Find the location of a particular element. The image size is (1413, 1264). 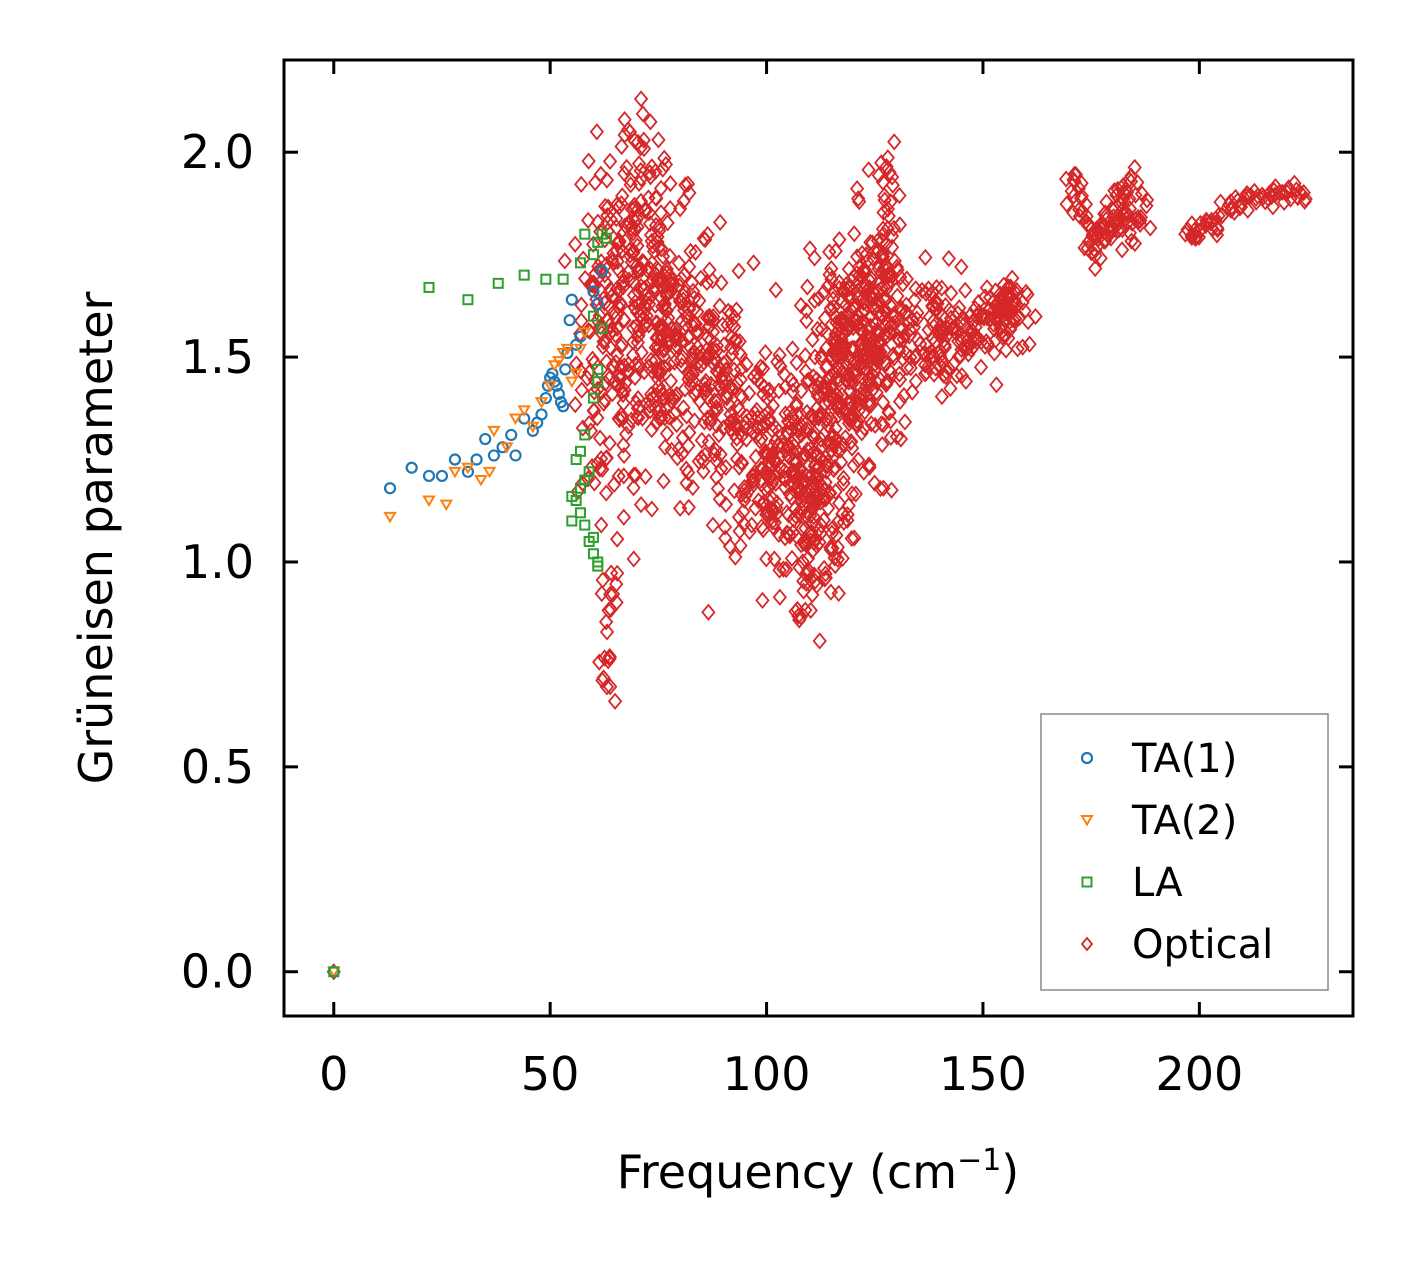

series-ta-1- is located at coordinates (468, 621).